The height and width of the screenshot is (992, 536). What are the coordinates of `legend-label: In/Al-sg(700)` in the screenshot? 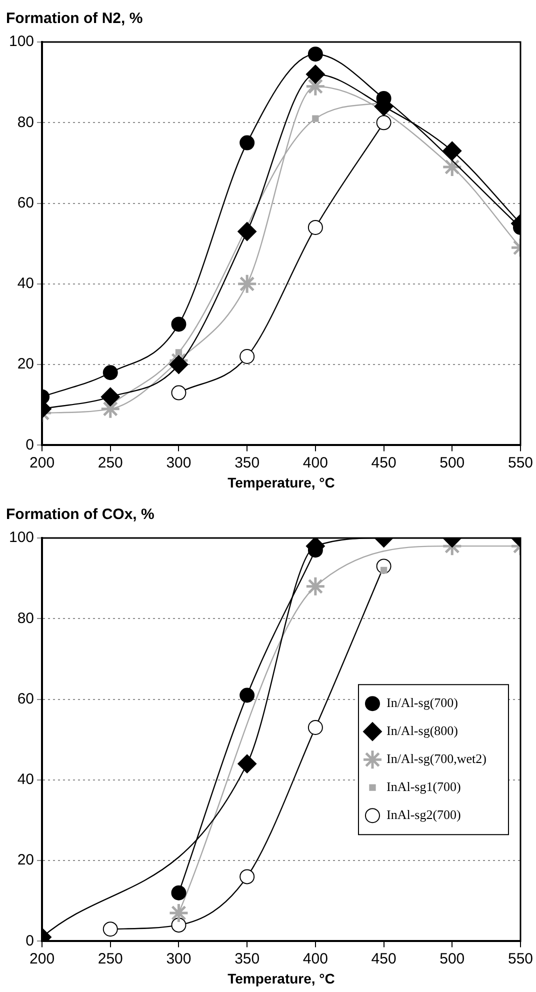 It's located at (422, 702).